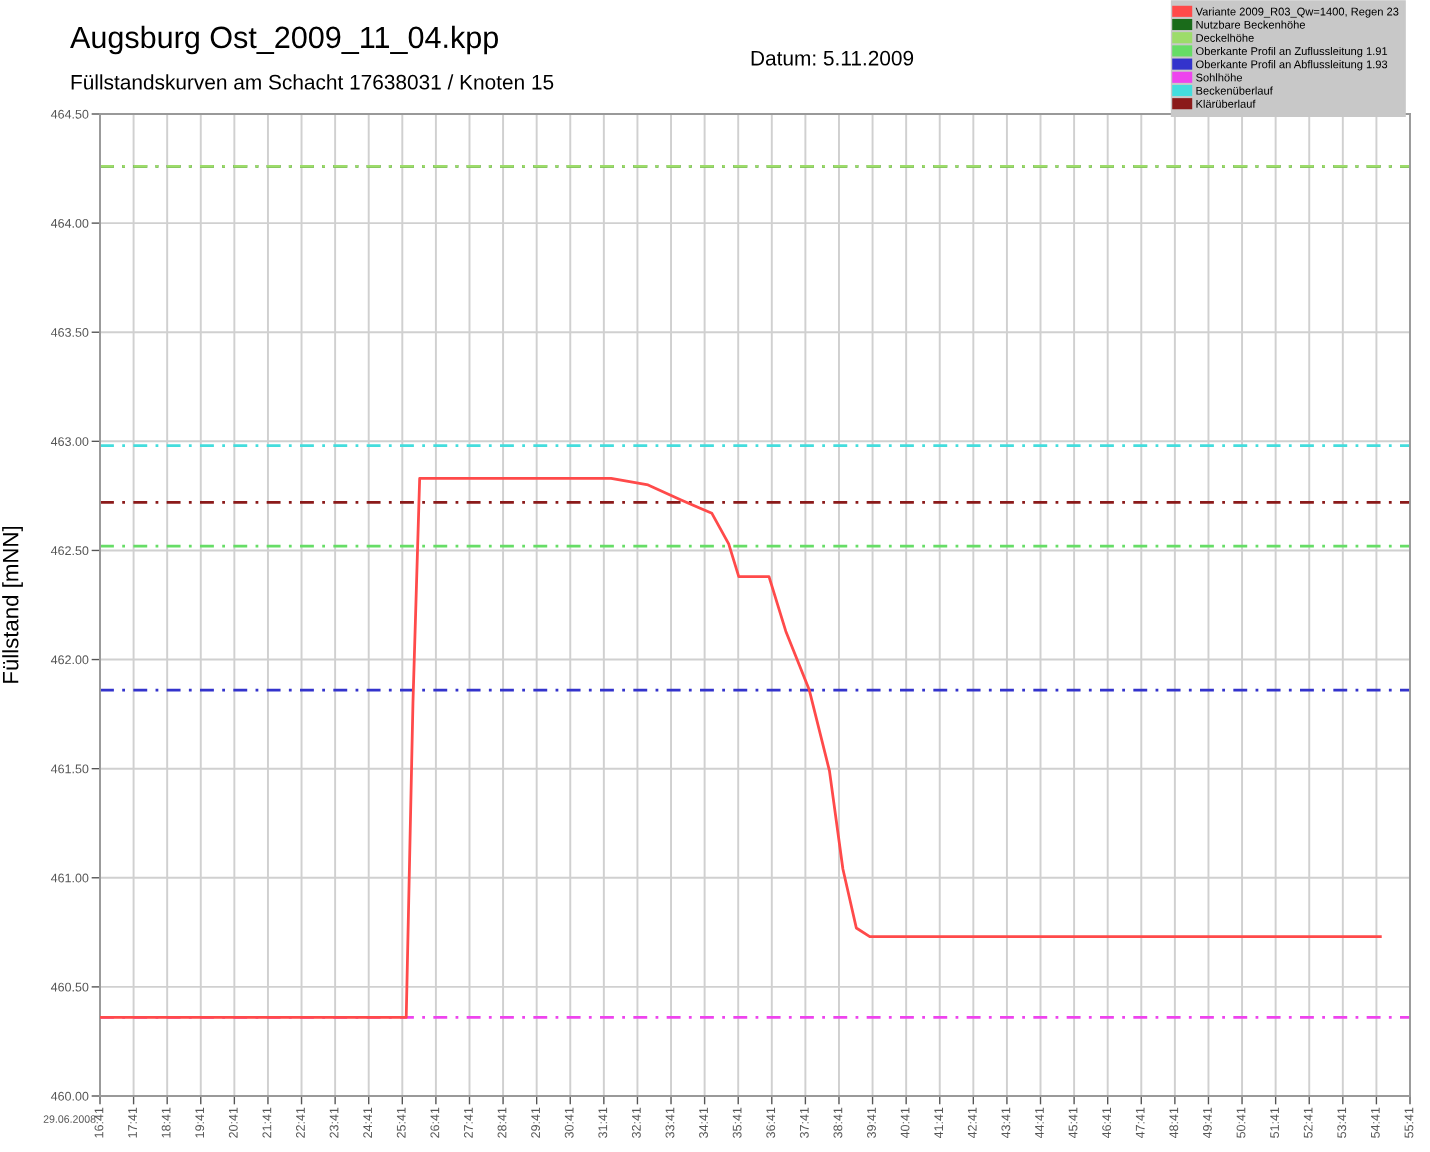 The image size is (1430, 1152). Describe the element at coordinates (284, 40) in the screenshot. I see `chart-title: Augsburg Ost_2009_11_04.kpp` at that location.